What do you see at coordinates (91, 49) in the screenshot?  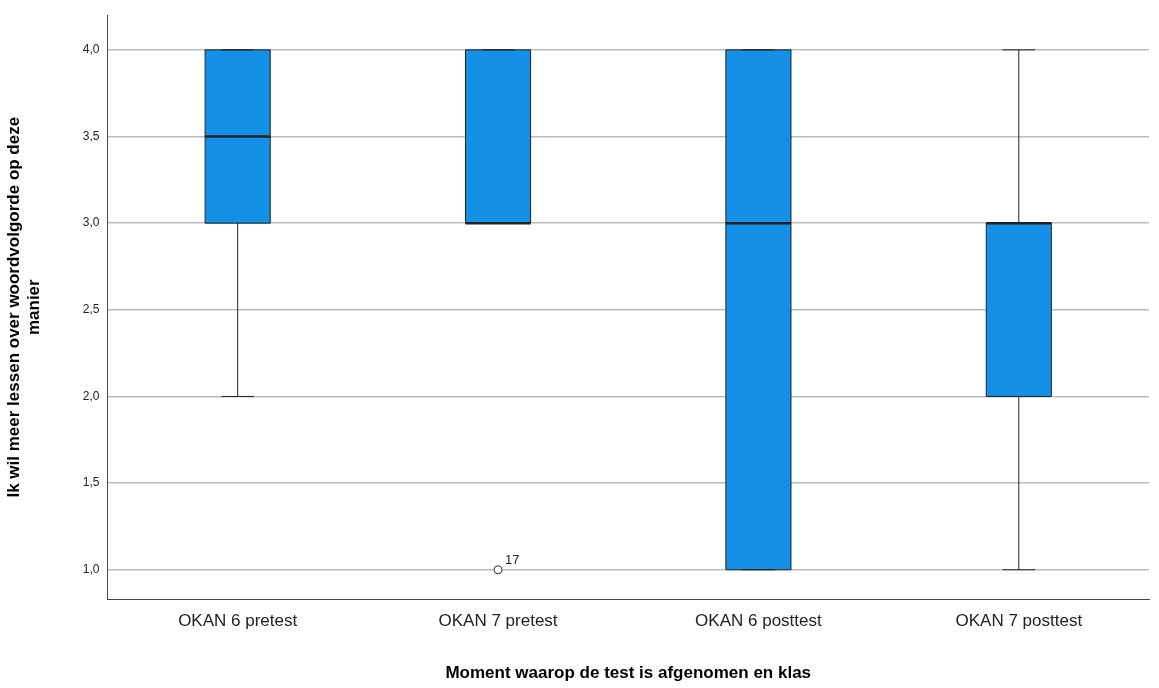 I see `y-tick-label: 4,0` at bounding box center [91, 49].